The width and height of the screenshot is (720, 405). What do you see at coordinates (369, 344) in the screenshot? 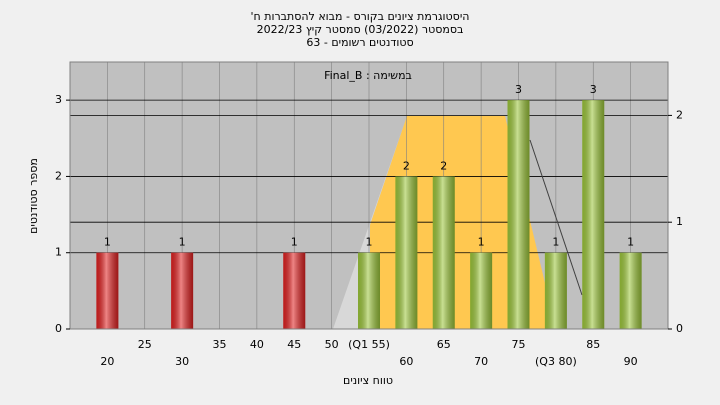
I see `x-tick-label: (Q1 55)` at bounding box center [369, 344].